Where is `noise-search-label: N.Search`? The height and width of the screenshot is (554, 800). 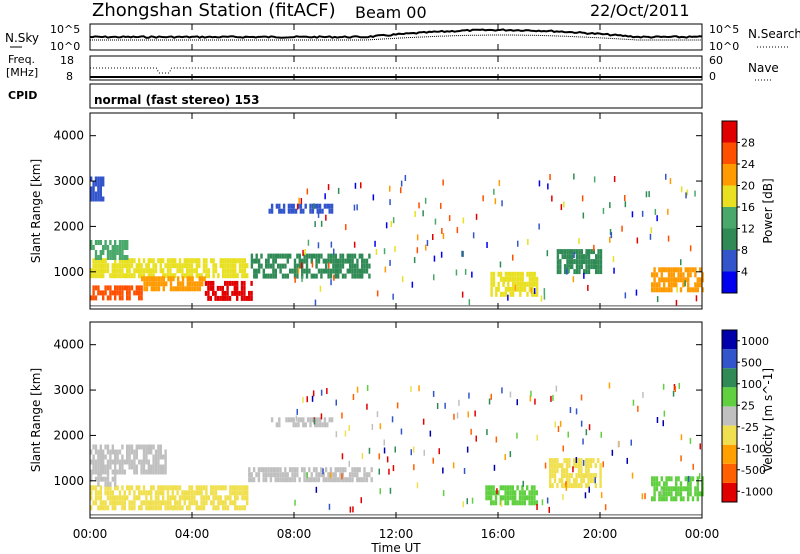 noise-search-label: N.Search is located at coordinates (774, 34).